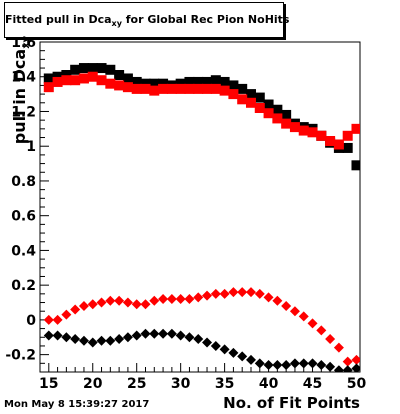 This screenshot has height=414, width=400. What do you see at coordinates (31, 147) in the screenshot?
I see `y-tick-label: 1` at bounding box center [31, 147].